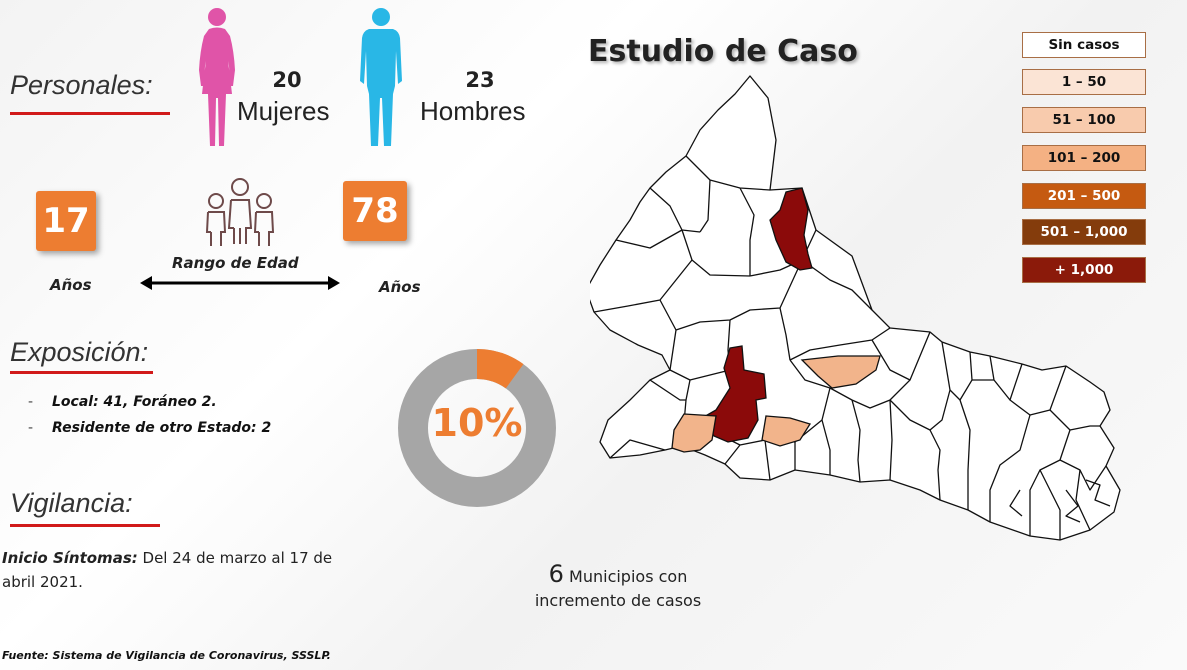 The image size is (1187, 670). Describe the element at coordinates (375, 211) in the screenshot. I see `age-max-box: 78` at that location.